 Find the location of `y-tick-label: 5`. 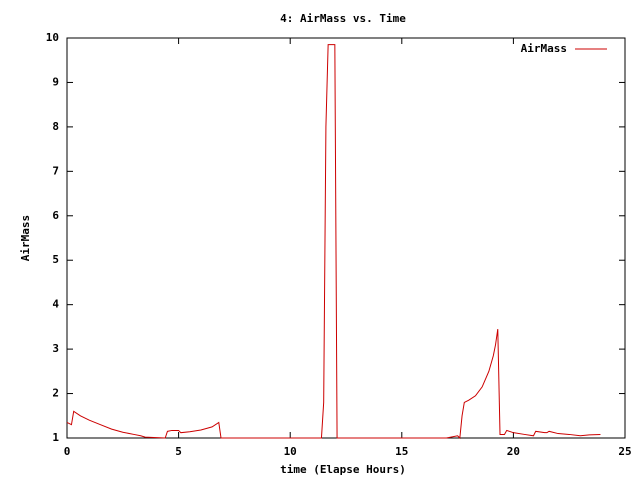

y-tick-label: 5 is located at coordinates (55, 259).